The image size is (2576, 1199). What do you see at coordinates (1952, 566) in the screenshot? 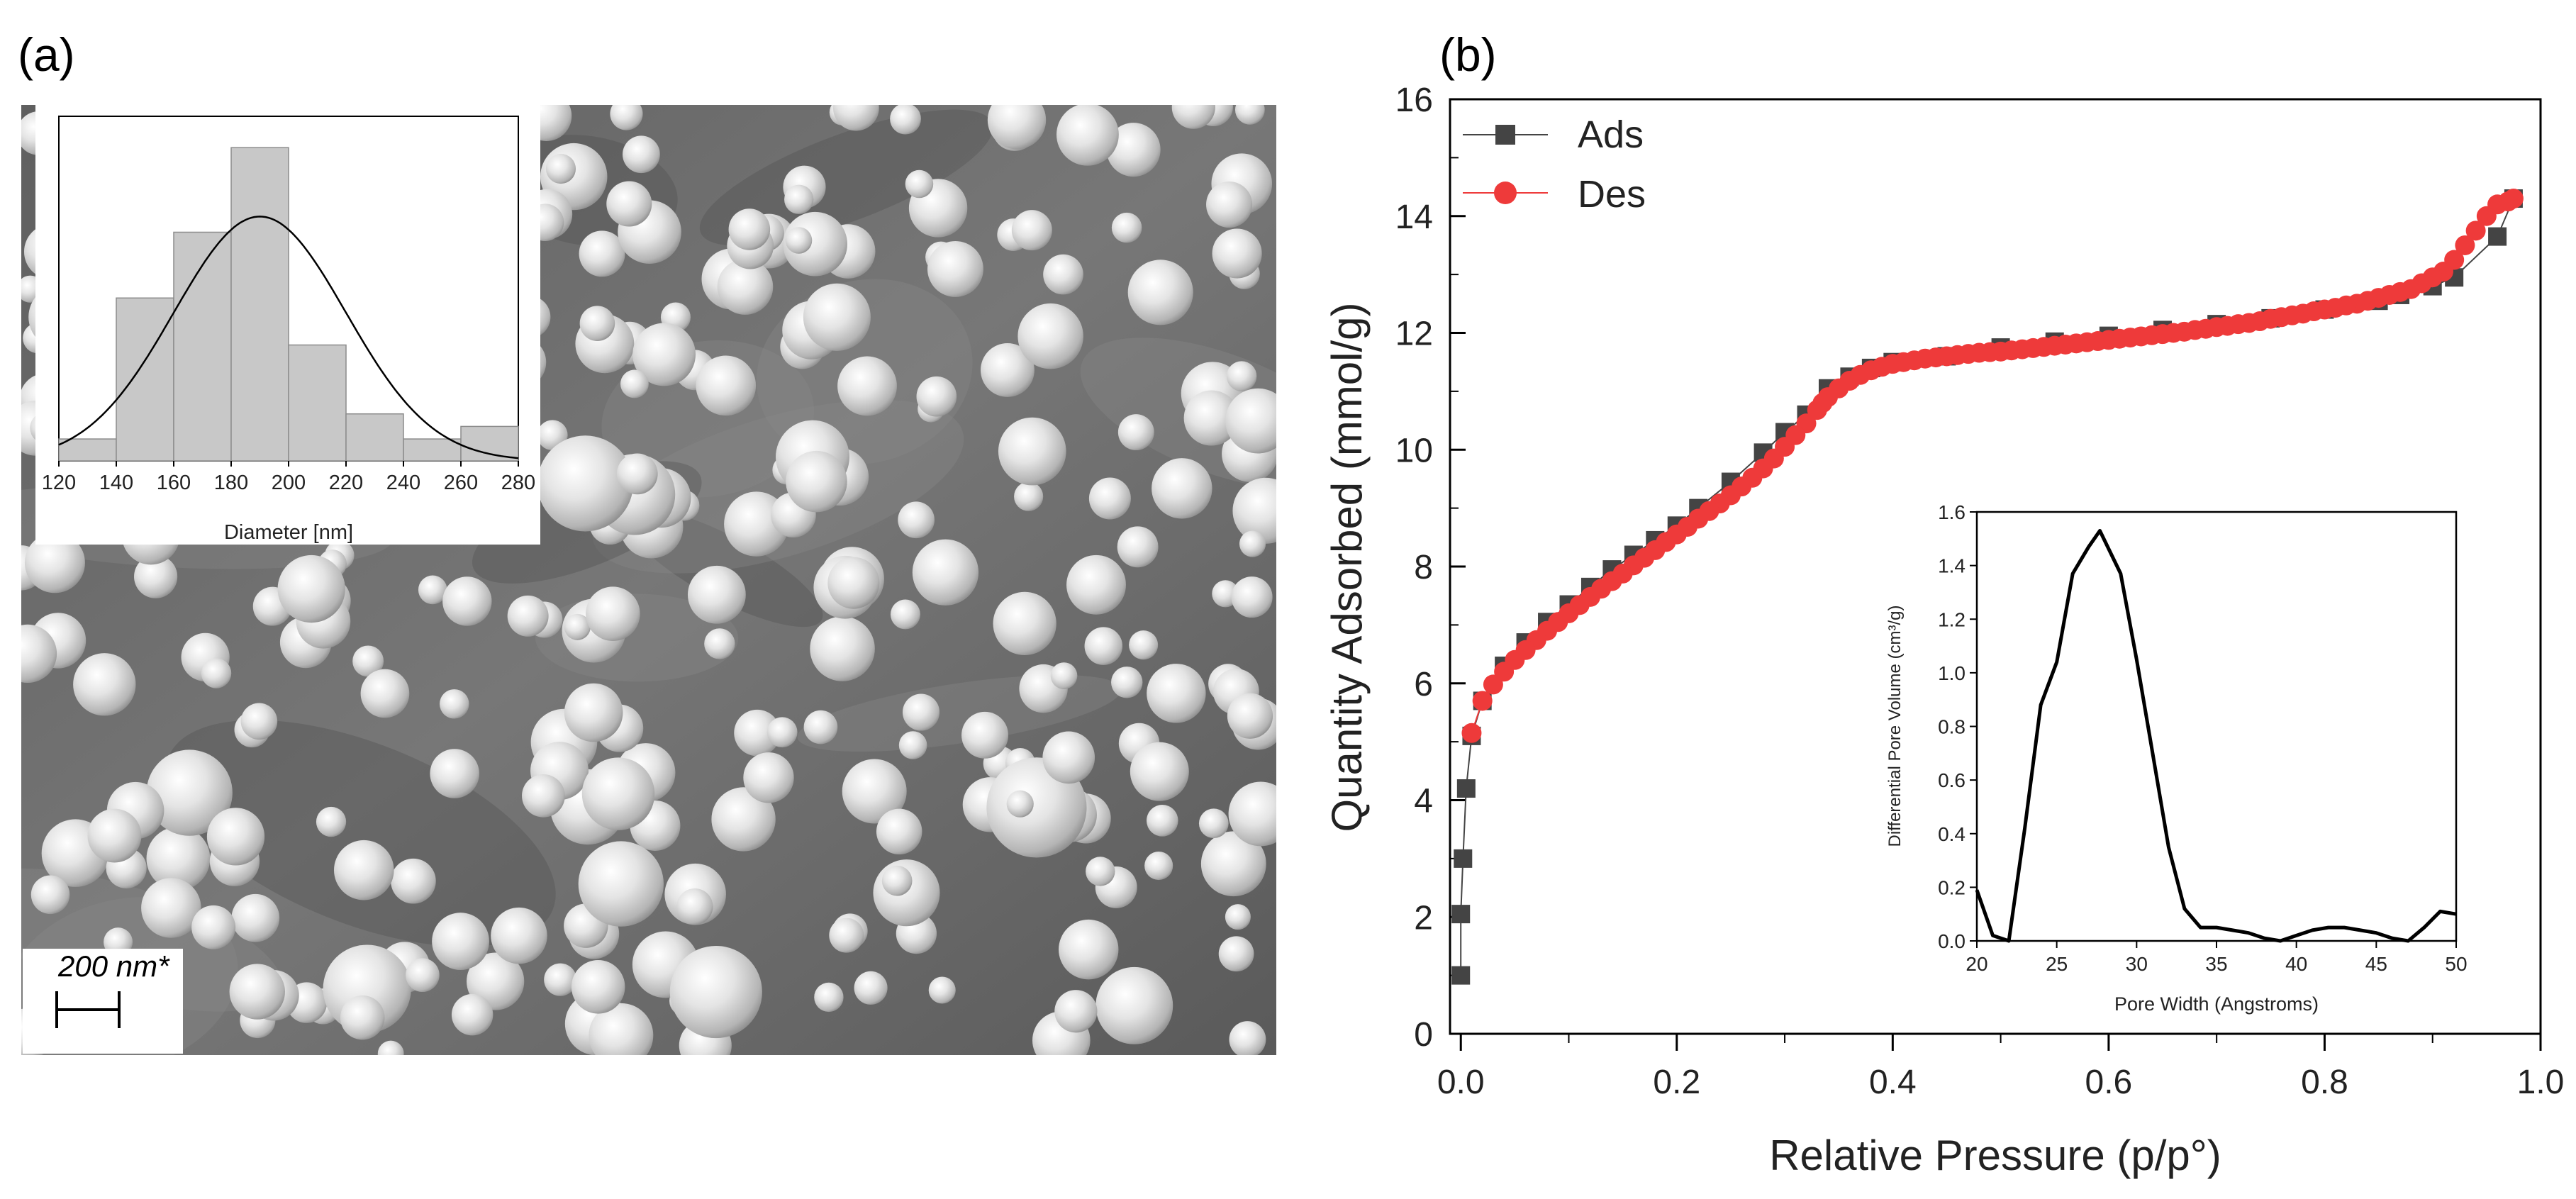
I see `psd-y-tick-label: 1.4` at bounding box center [1952, 566].